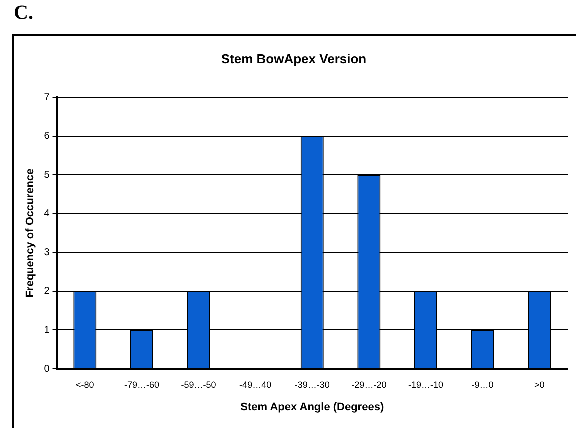 Image resolution: width=576 pixels, height=428 pixels. Describe the element at coordinates (47, 136) in the screenshot. I see `y-tick-label: 6` at that location.